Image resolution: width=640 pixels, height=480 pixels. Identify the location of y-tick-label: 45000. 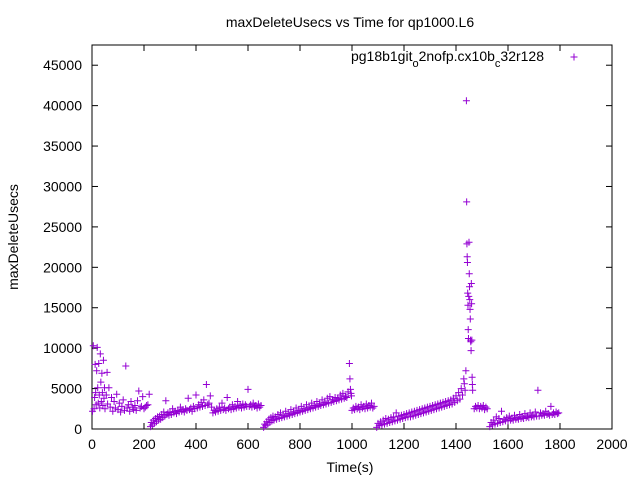
(62, 65).